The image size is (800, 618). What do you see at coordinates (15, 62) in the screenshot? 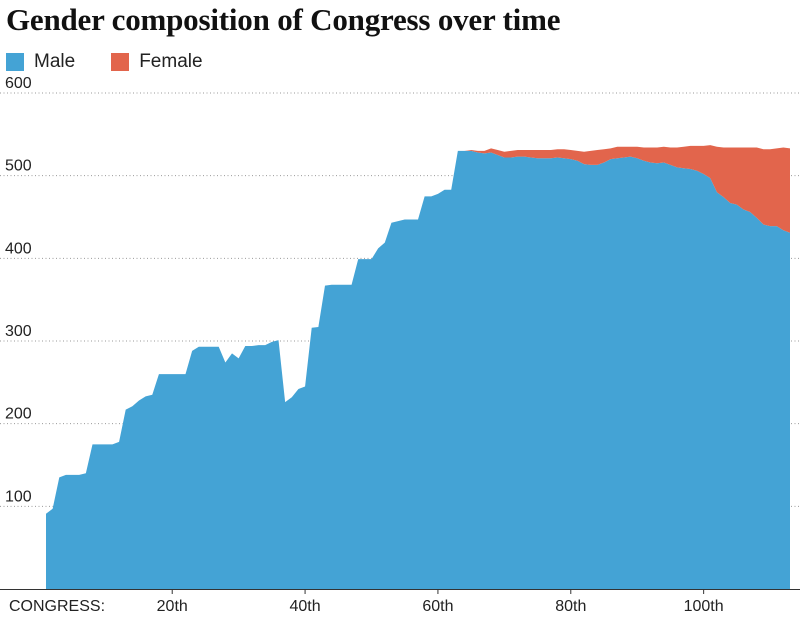
I see `legend-swatch-male` at bounding box center [15, 62].